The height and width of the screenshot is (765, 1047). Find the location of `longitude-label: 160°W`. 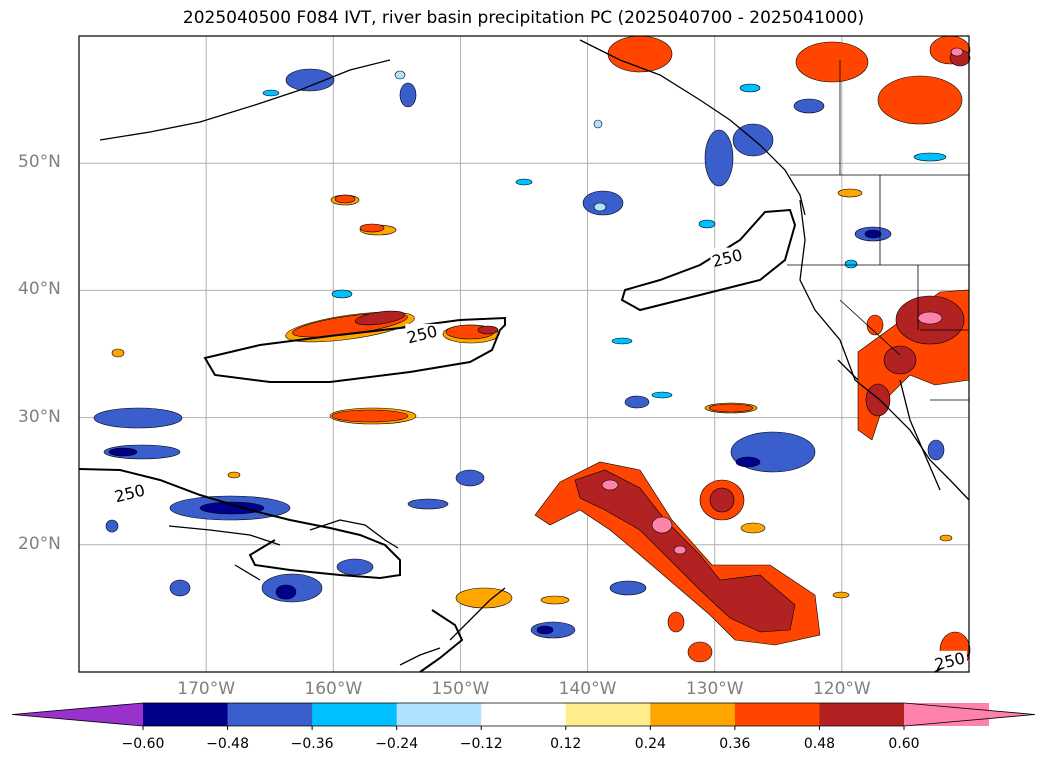

longitude-label: 160°W is located at coordinates (333, 689).